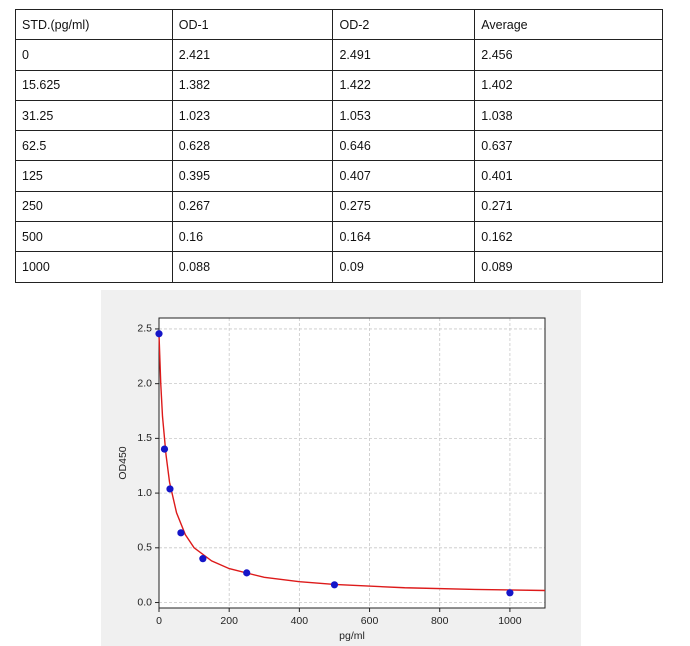 The image size is (690, 646). What do you see at coordinates (94, 146) in the screenshot?
I see `table-cell: 62.5` at bounding box center [94, 146].